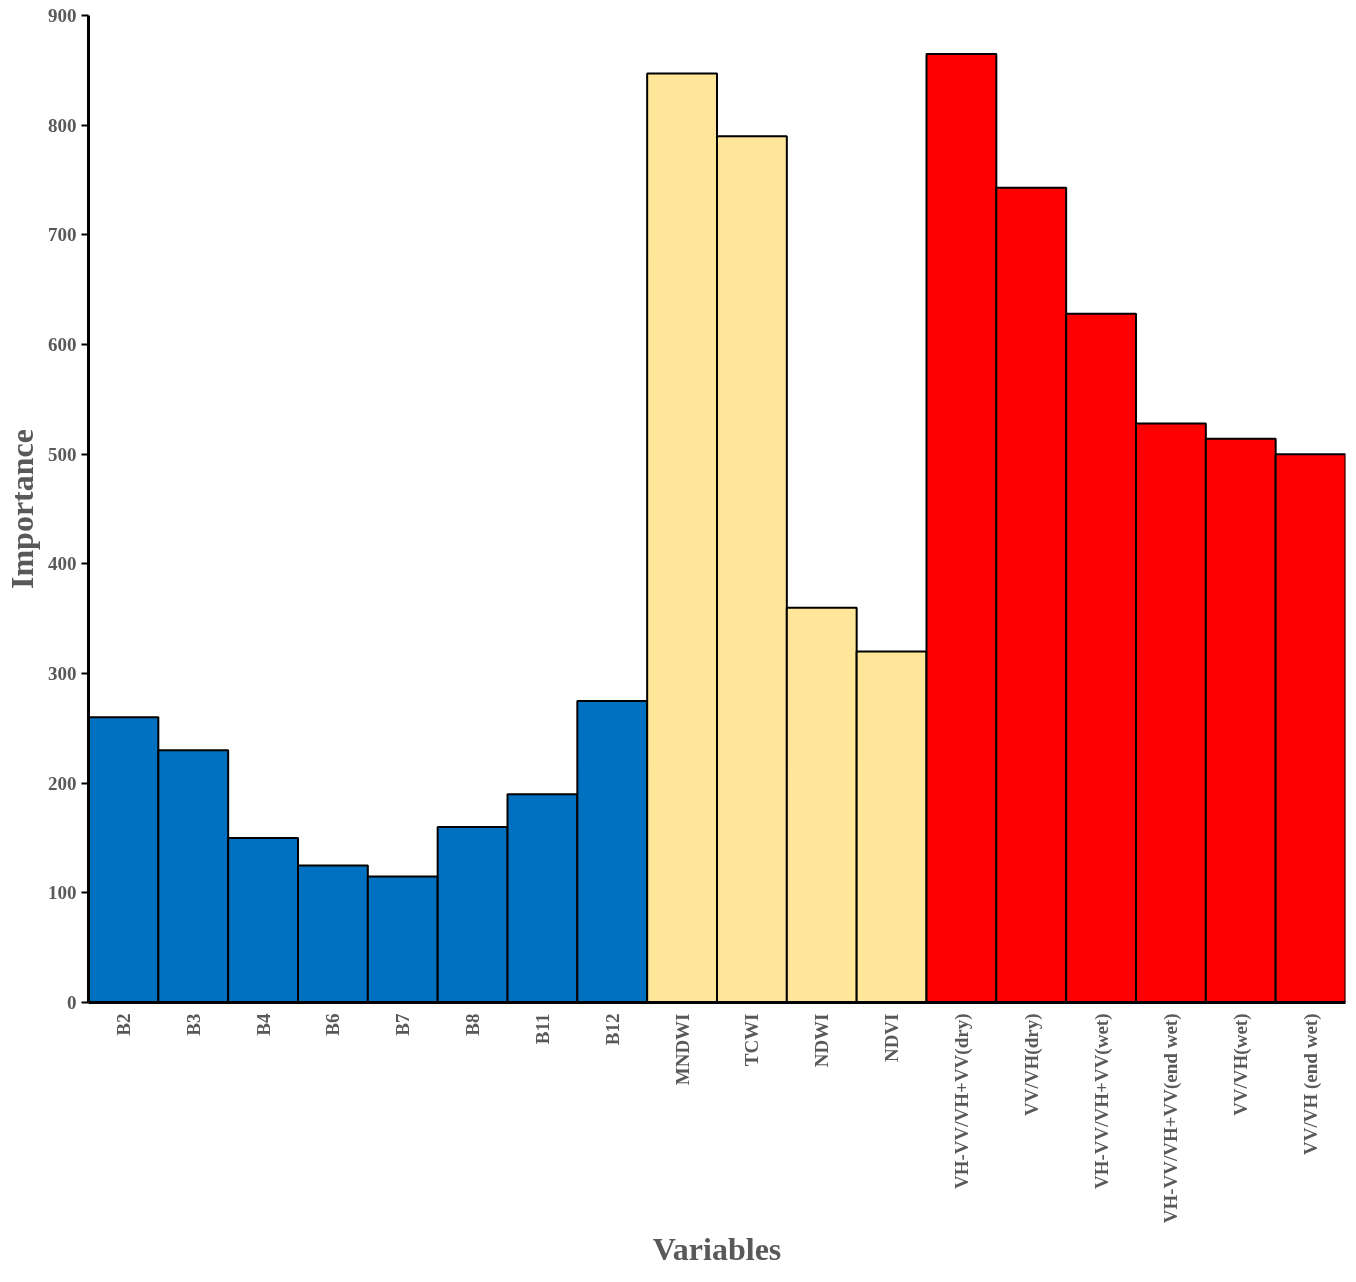 The height and width of the screenshot is (1282, 1356). What do you see at coordinates (752, 1040) in the screenshot?
I see `x-tick-label: TCWI` at bounding box center [752, 1040].